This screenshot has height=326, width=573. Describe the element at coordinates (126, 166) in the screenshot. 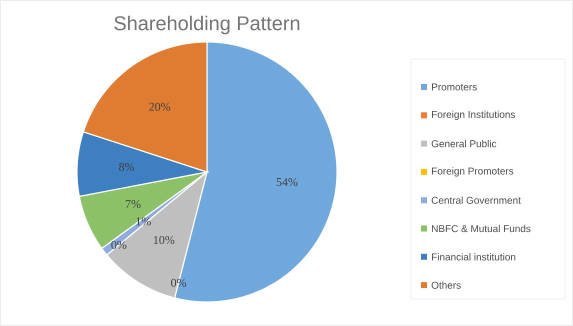

I see `data-label: 8%` at that location.